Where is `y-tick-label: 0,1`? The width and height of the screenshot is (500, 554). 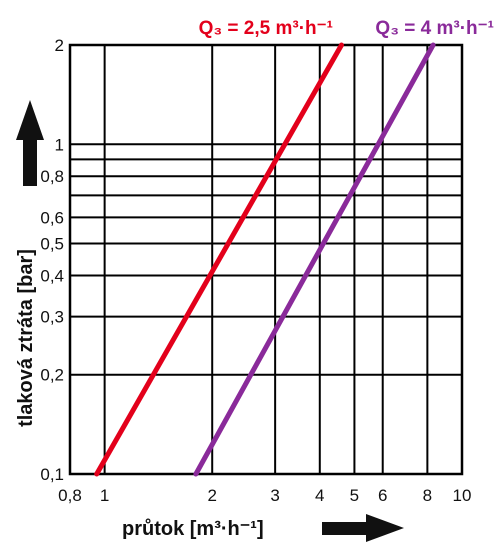 y-tick-label: 0,1 is located at coordinates (52, 474).